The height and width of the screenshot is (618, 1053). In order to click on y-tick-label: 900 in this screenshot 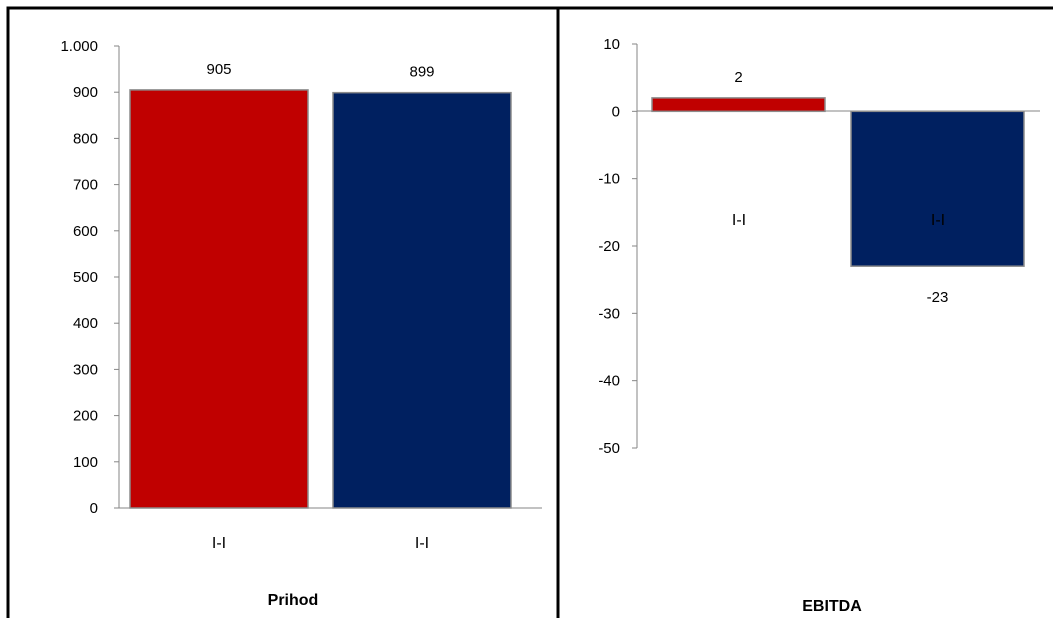, I will do `click(85, 92)`.